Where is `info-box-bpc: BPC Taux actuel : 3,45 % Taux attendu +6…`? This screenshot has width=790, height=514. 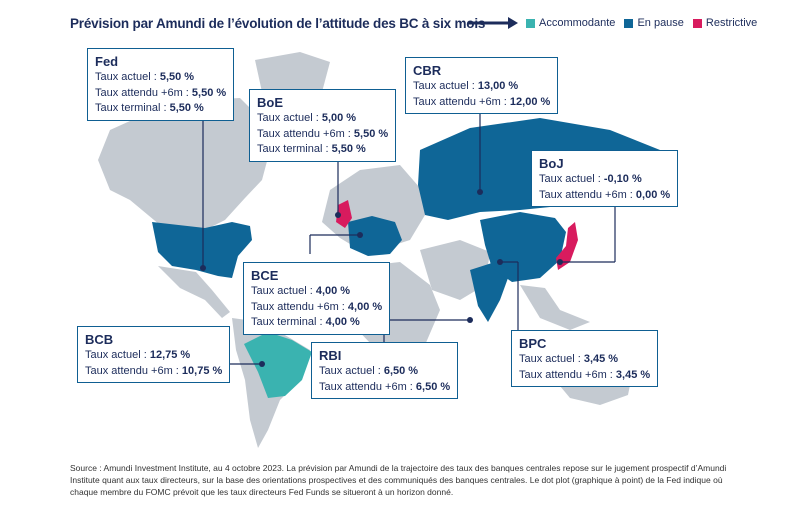 info-box-bpc: BPC Taux actuel : 3,45 % Taux attendu +6… is located at coordinates (585, 358).